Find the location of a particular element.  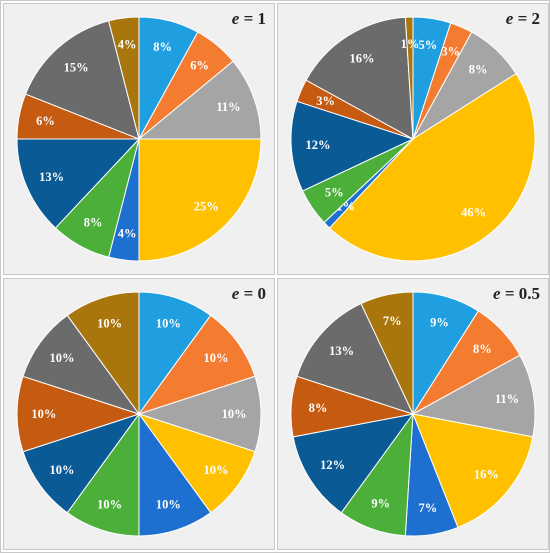

slice-label: 1% is located at coordinates (410, 44).